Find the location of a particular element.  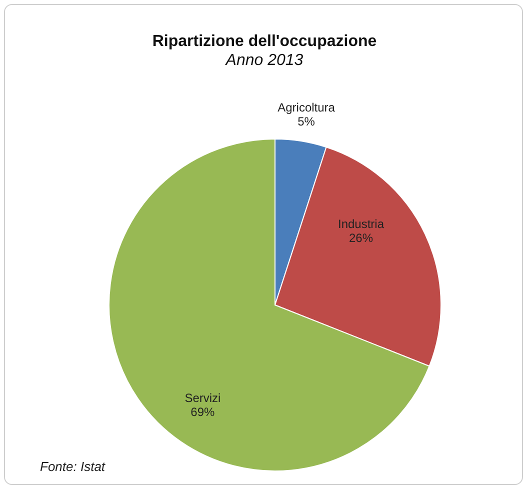

data-label: 69% is located at coordinates (203, 412).